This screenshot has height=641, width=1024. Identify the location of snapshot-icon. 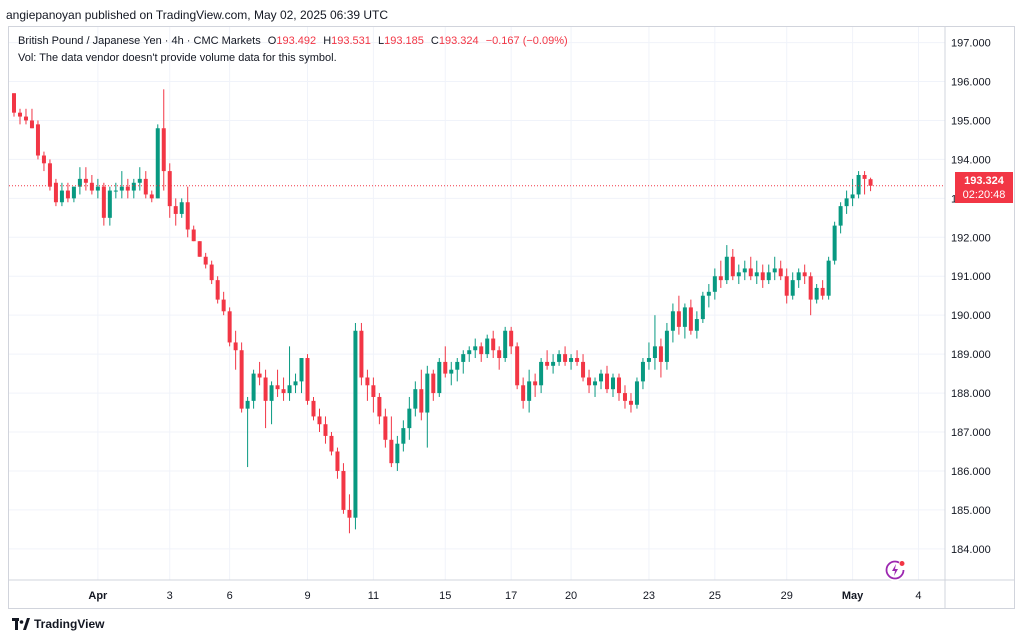
(895, 570).